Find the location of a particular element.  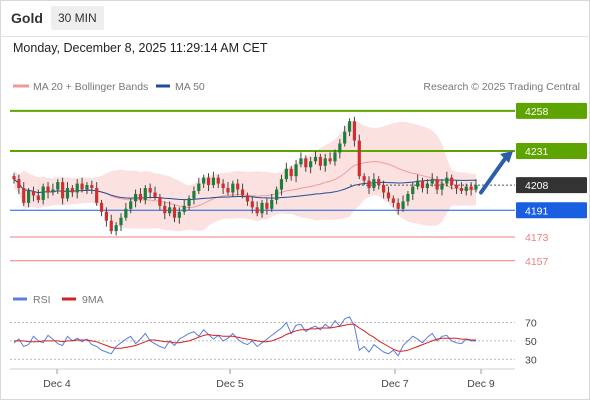

timestamp: Monday, December 8, 2025 11:29:14 AM CET is located at coordinates (140, 48).